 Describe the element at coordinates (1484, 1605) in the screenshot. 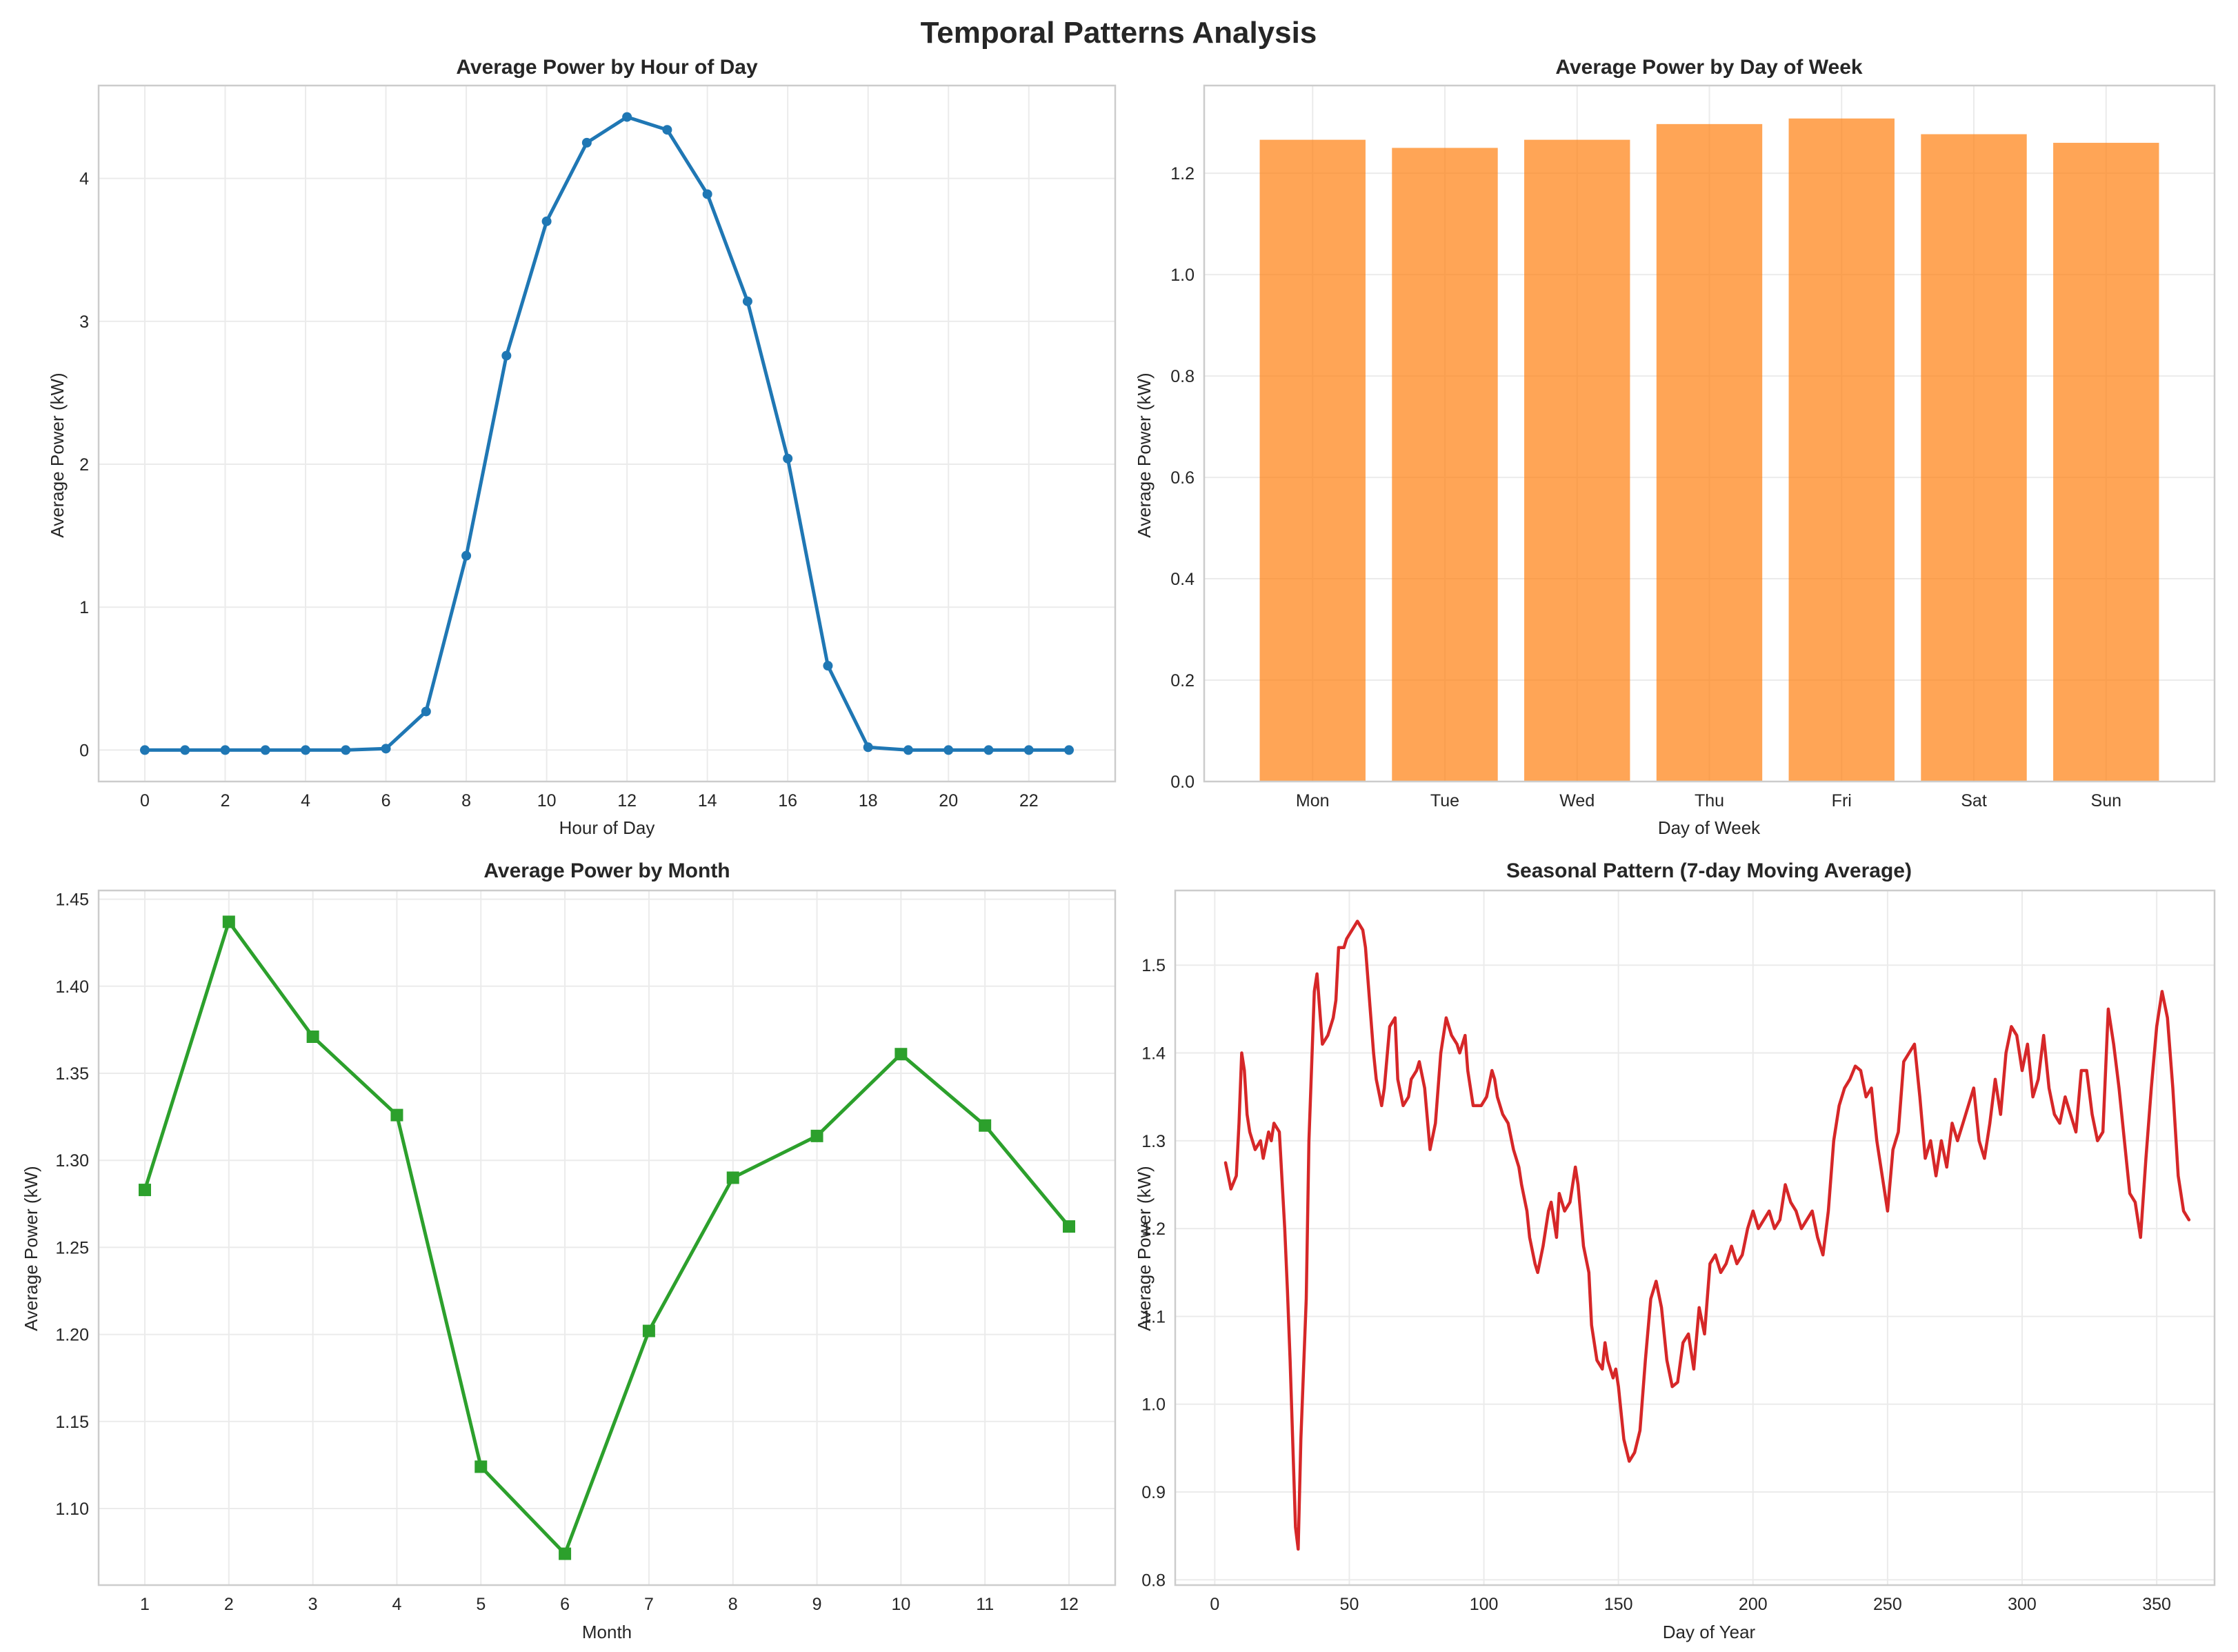

I see `x-tick-label: 100` at that location.